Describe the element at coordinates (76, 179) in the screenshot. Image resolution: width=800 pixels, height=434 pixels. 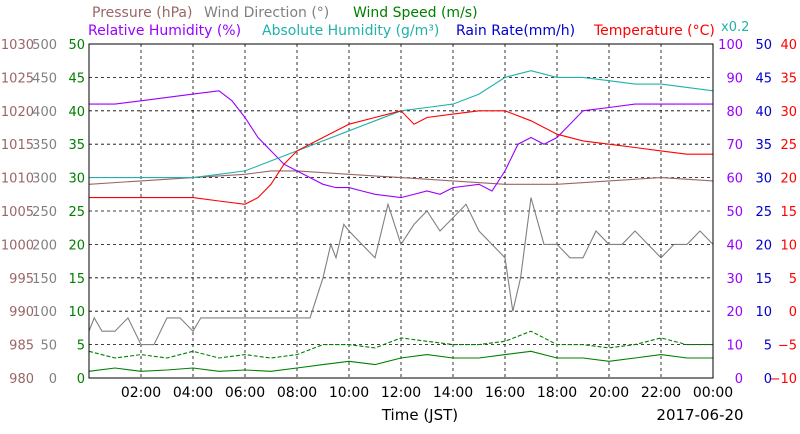
I see `wind-speed-tick-label: 30` at that location.